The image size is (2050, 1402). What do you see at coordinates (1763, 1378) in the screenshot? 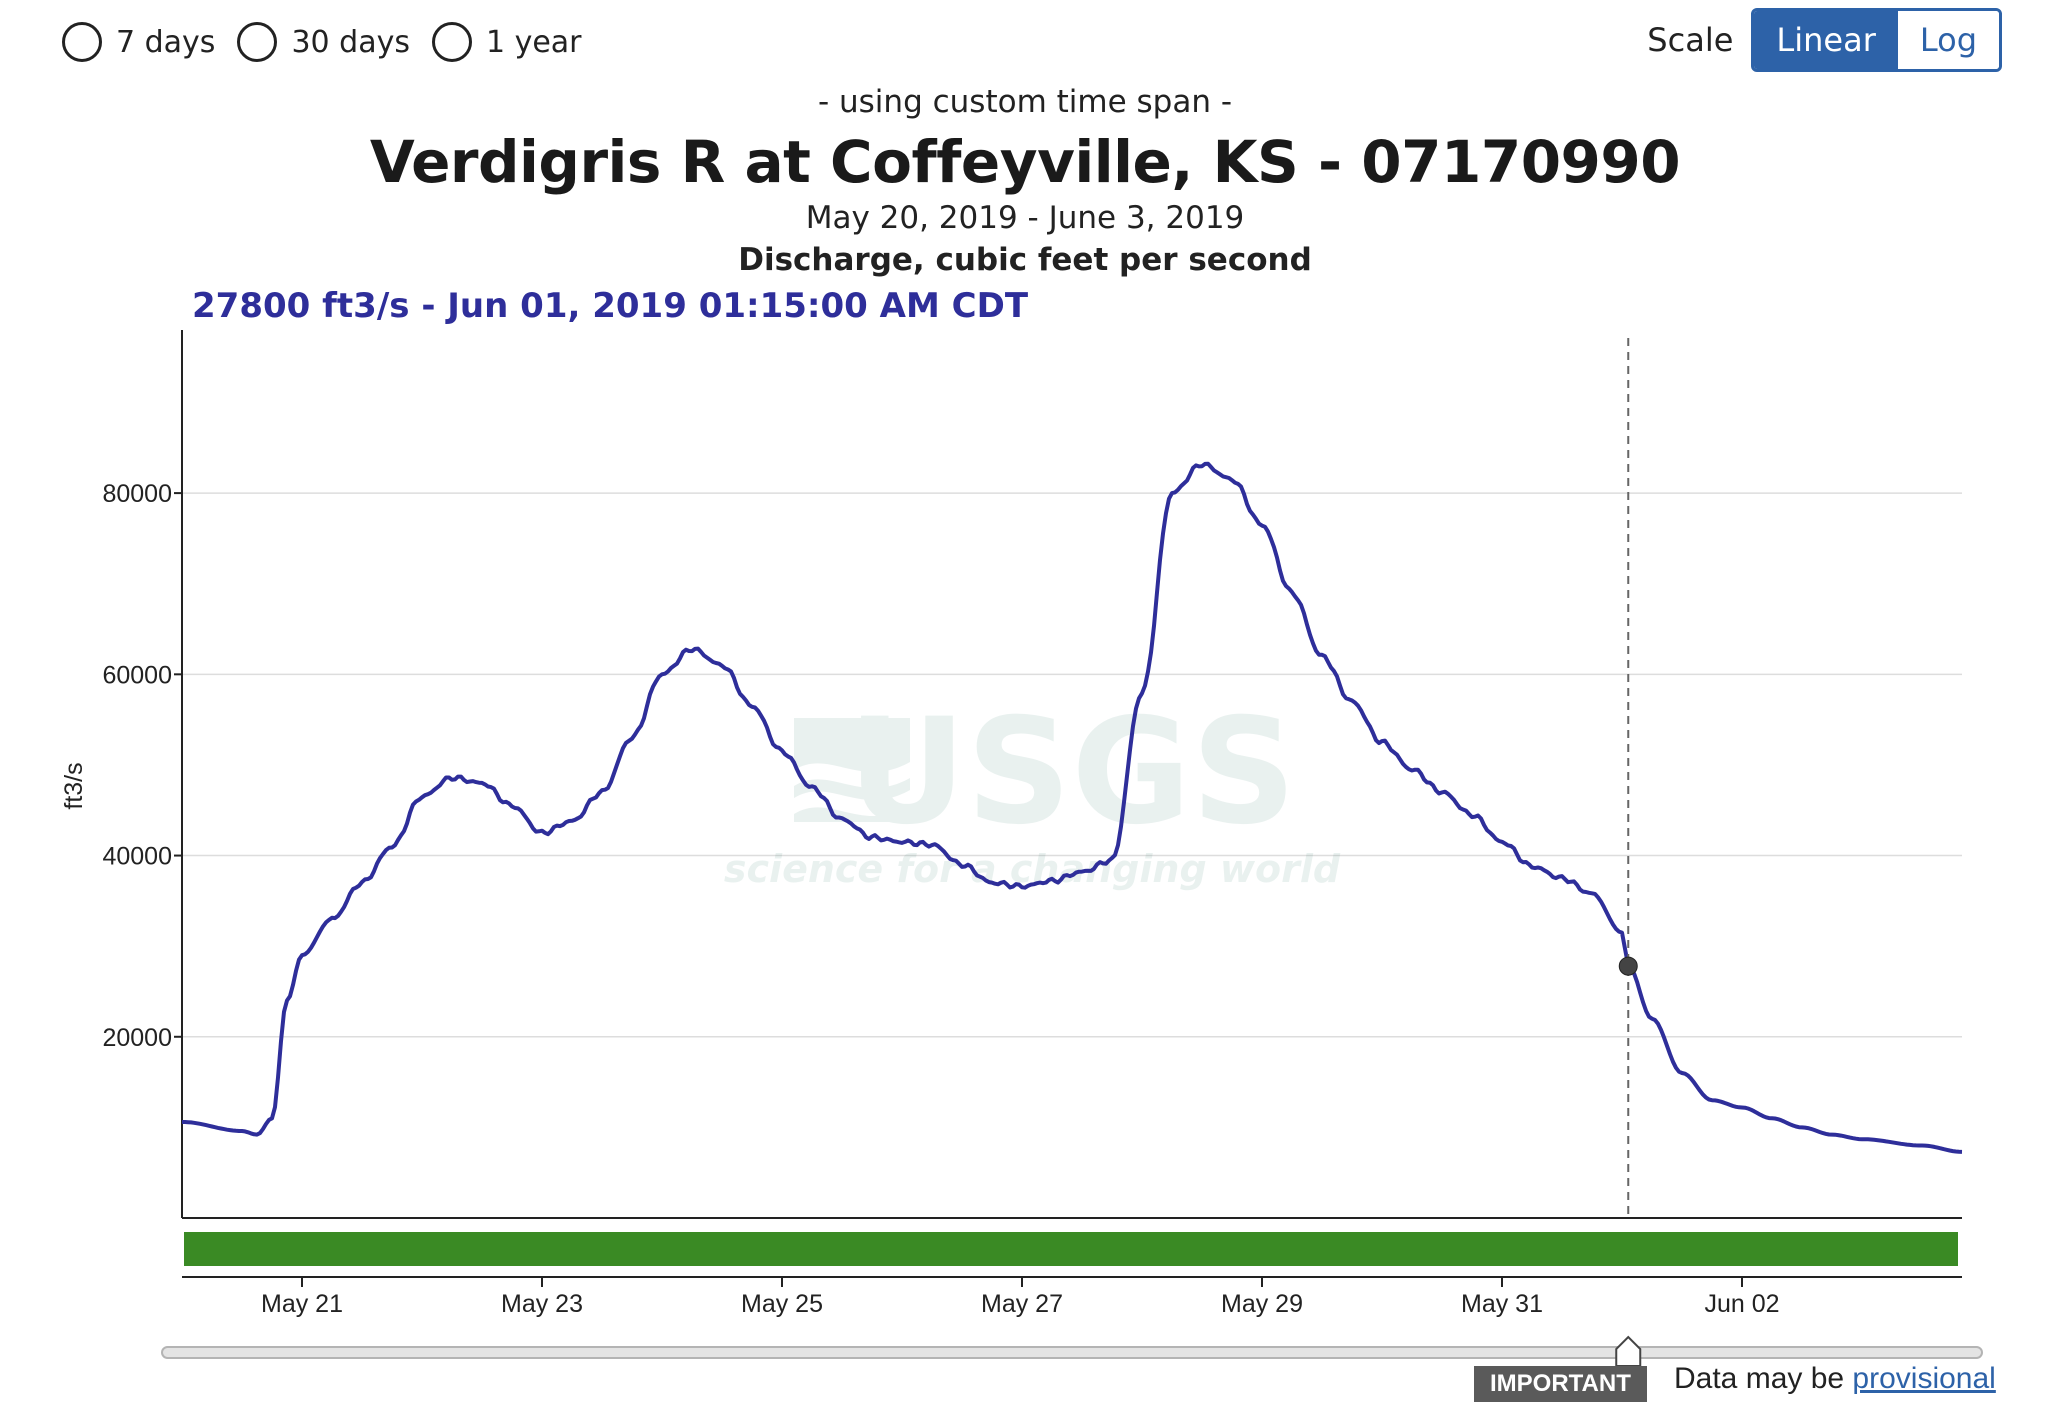
I see `provisional-notice-text: Data may be` at bounding box center [1763, 1378].